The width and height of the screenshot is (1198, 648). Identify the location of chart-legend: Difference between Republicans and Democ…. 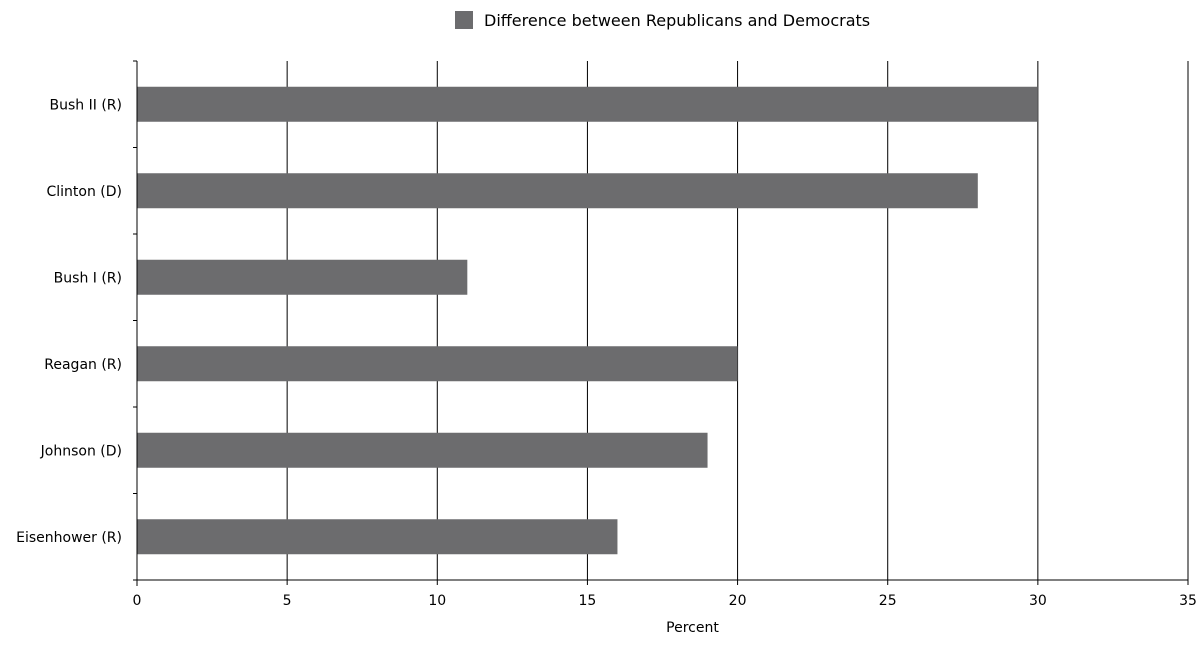
(662, 20).